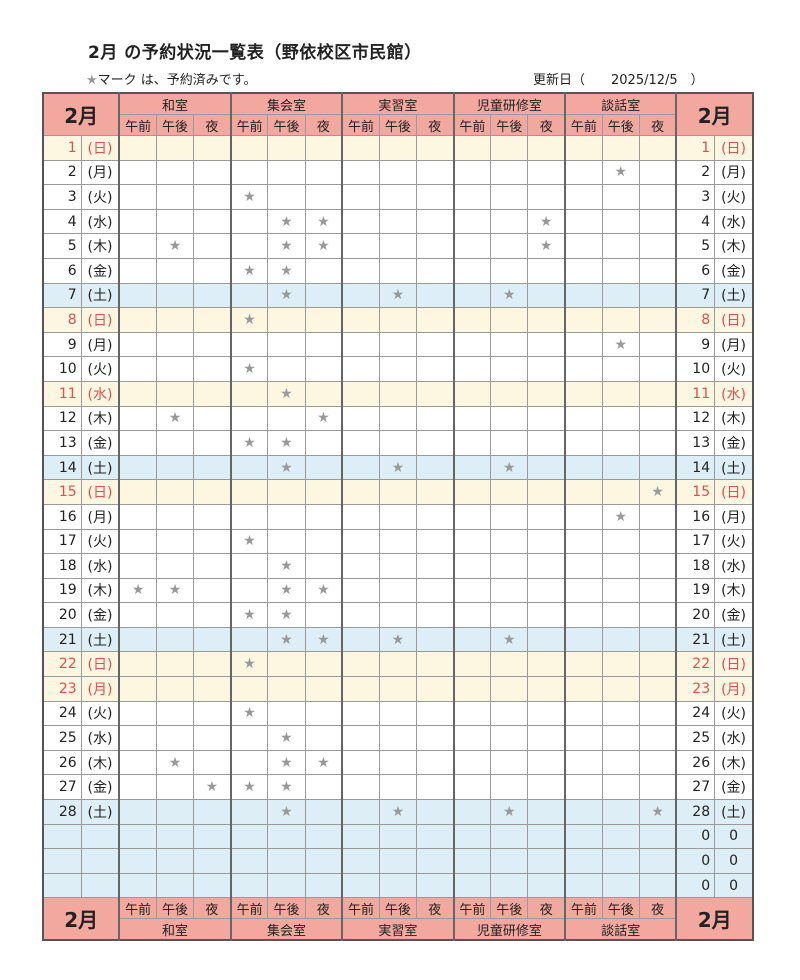  I want to click on weekday-right: 0, so click(734, 861).